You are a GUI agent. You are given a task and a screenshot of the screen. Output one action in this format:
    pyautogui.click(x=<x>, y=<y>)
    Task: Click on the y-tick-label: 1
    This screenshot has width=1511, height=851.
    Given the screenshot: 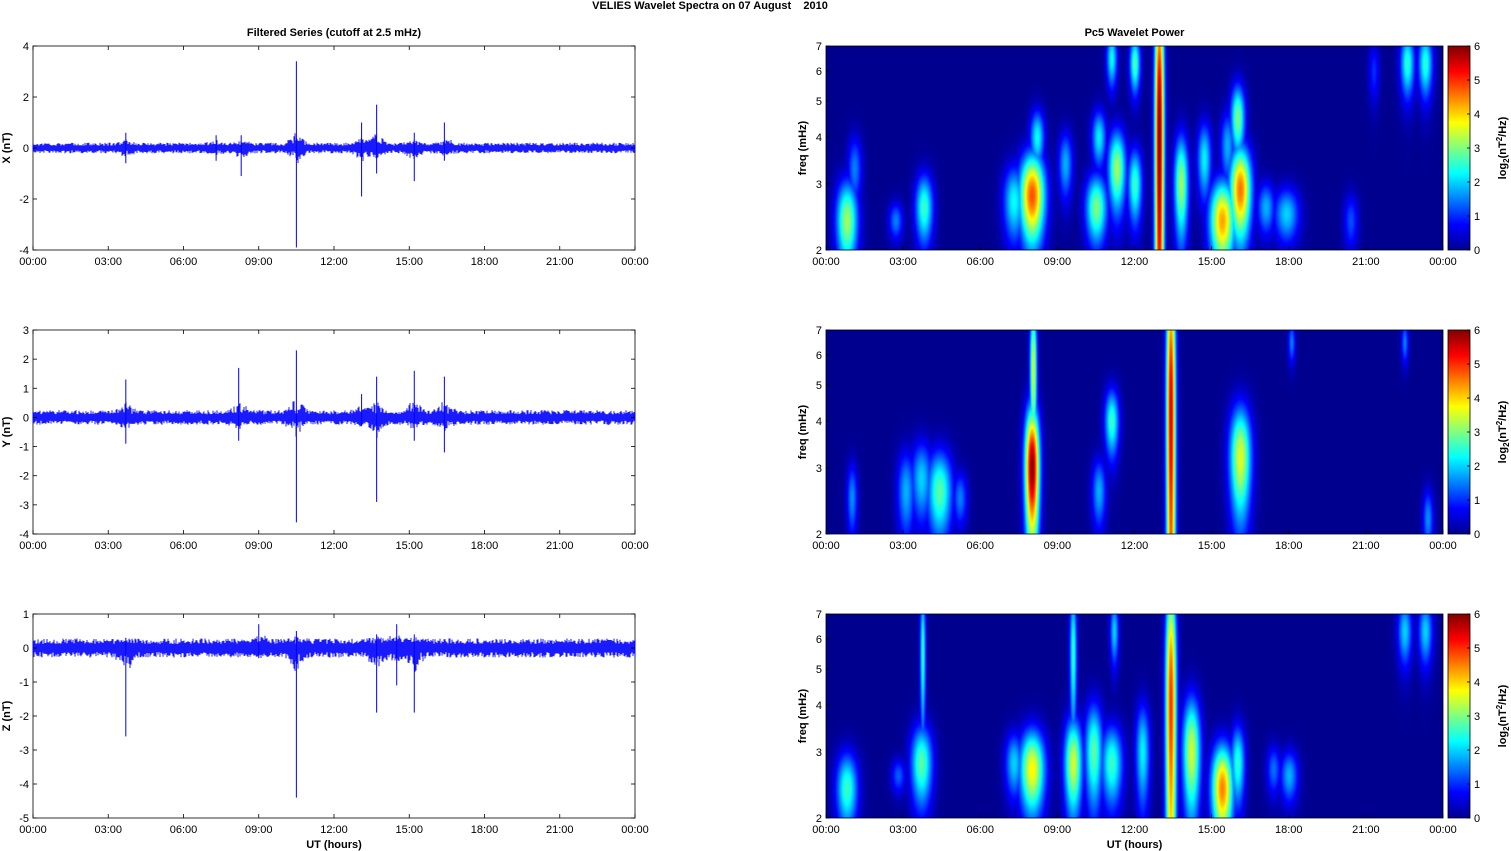 What is the action you would take?
    pyautogui.click(x=26, y=389)
    